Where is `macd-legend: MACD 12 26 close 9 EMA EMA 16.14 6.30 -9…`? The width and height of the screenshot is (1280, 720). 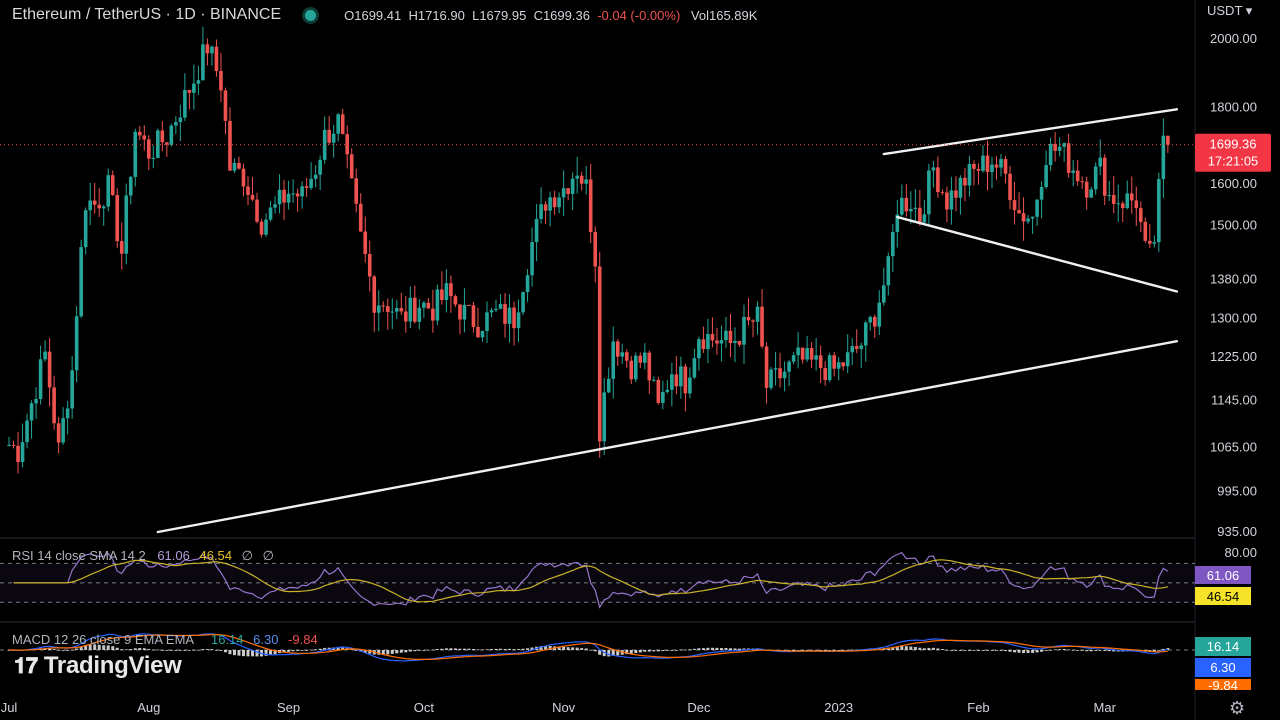 macd-legend: MACD 12 26 close 9 EMA EMA 16.14 6.30 -9… is located at coordinates (165, 639).